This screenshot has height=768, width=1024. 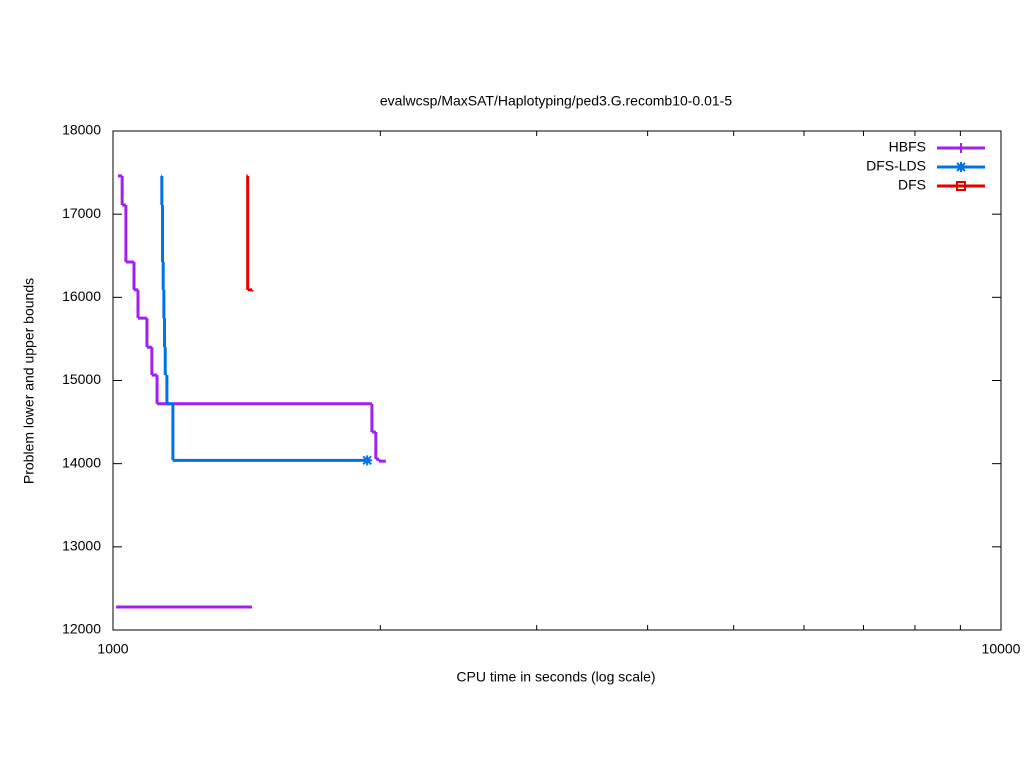 What do you see at coordinates (81, 629) in the screenshot?
I see `y-tick-label: 12000` at bounding box center [81, 629].